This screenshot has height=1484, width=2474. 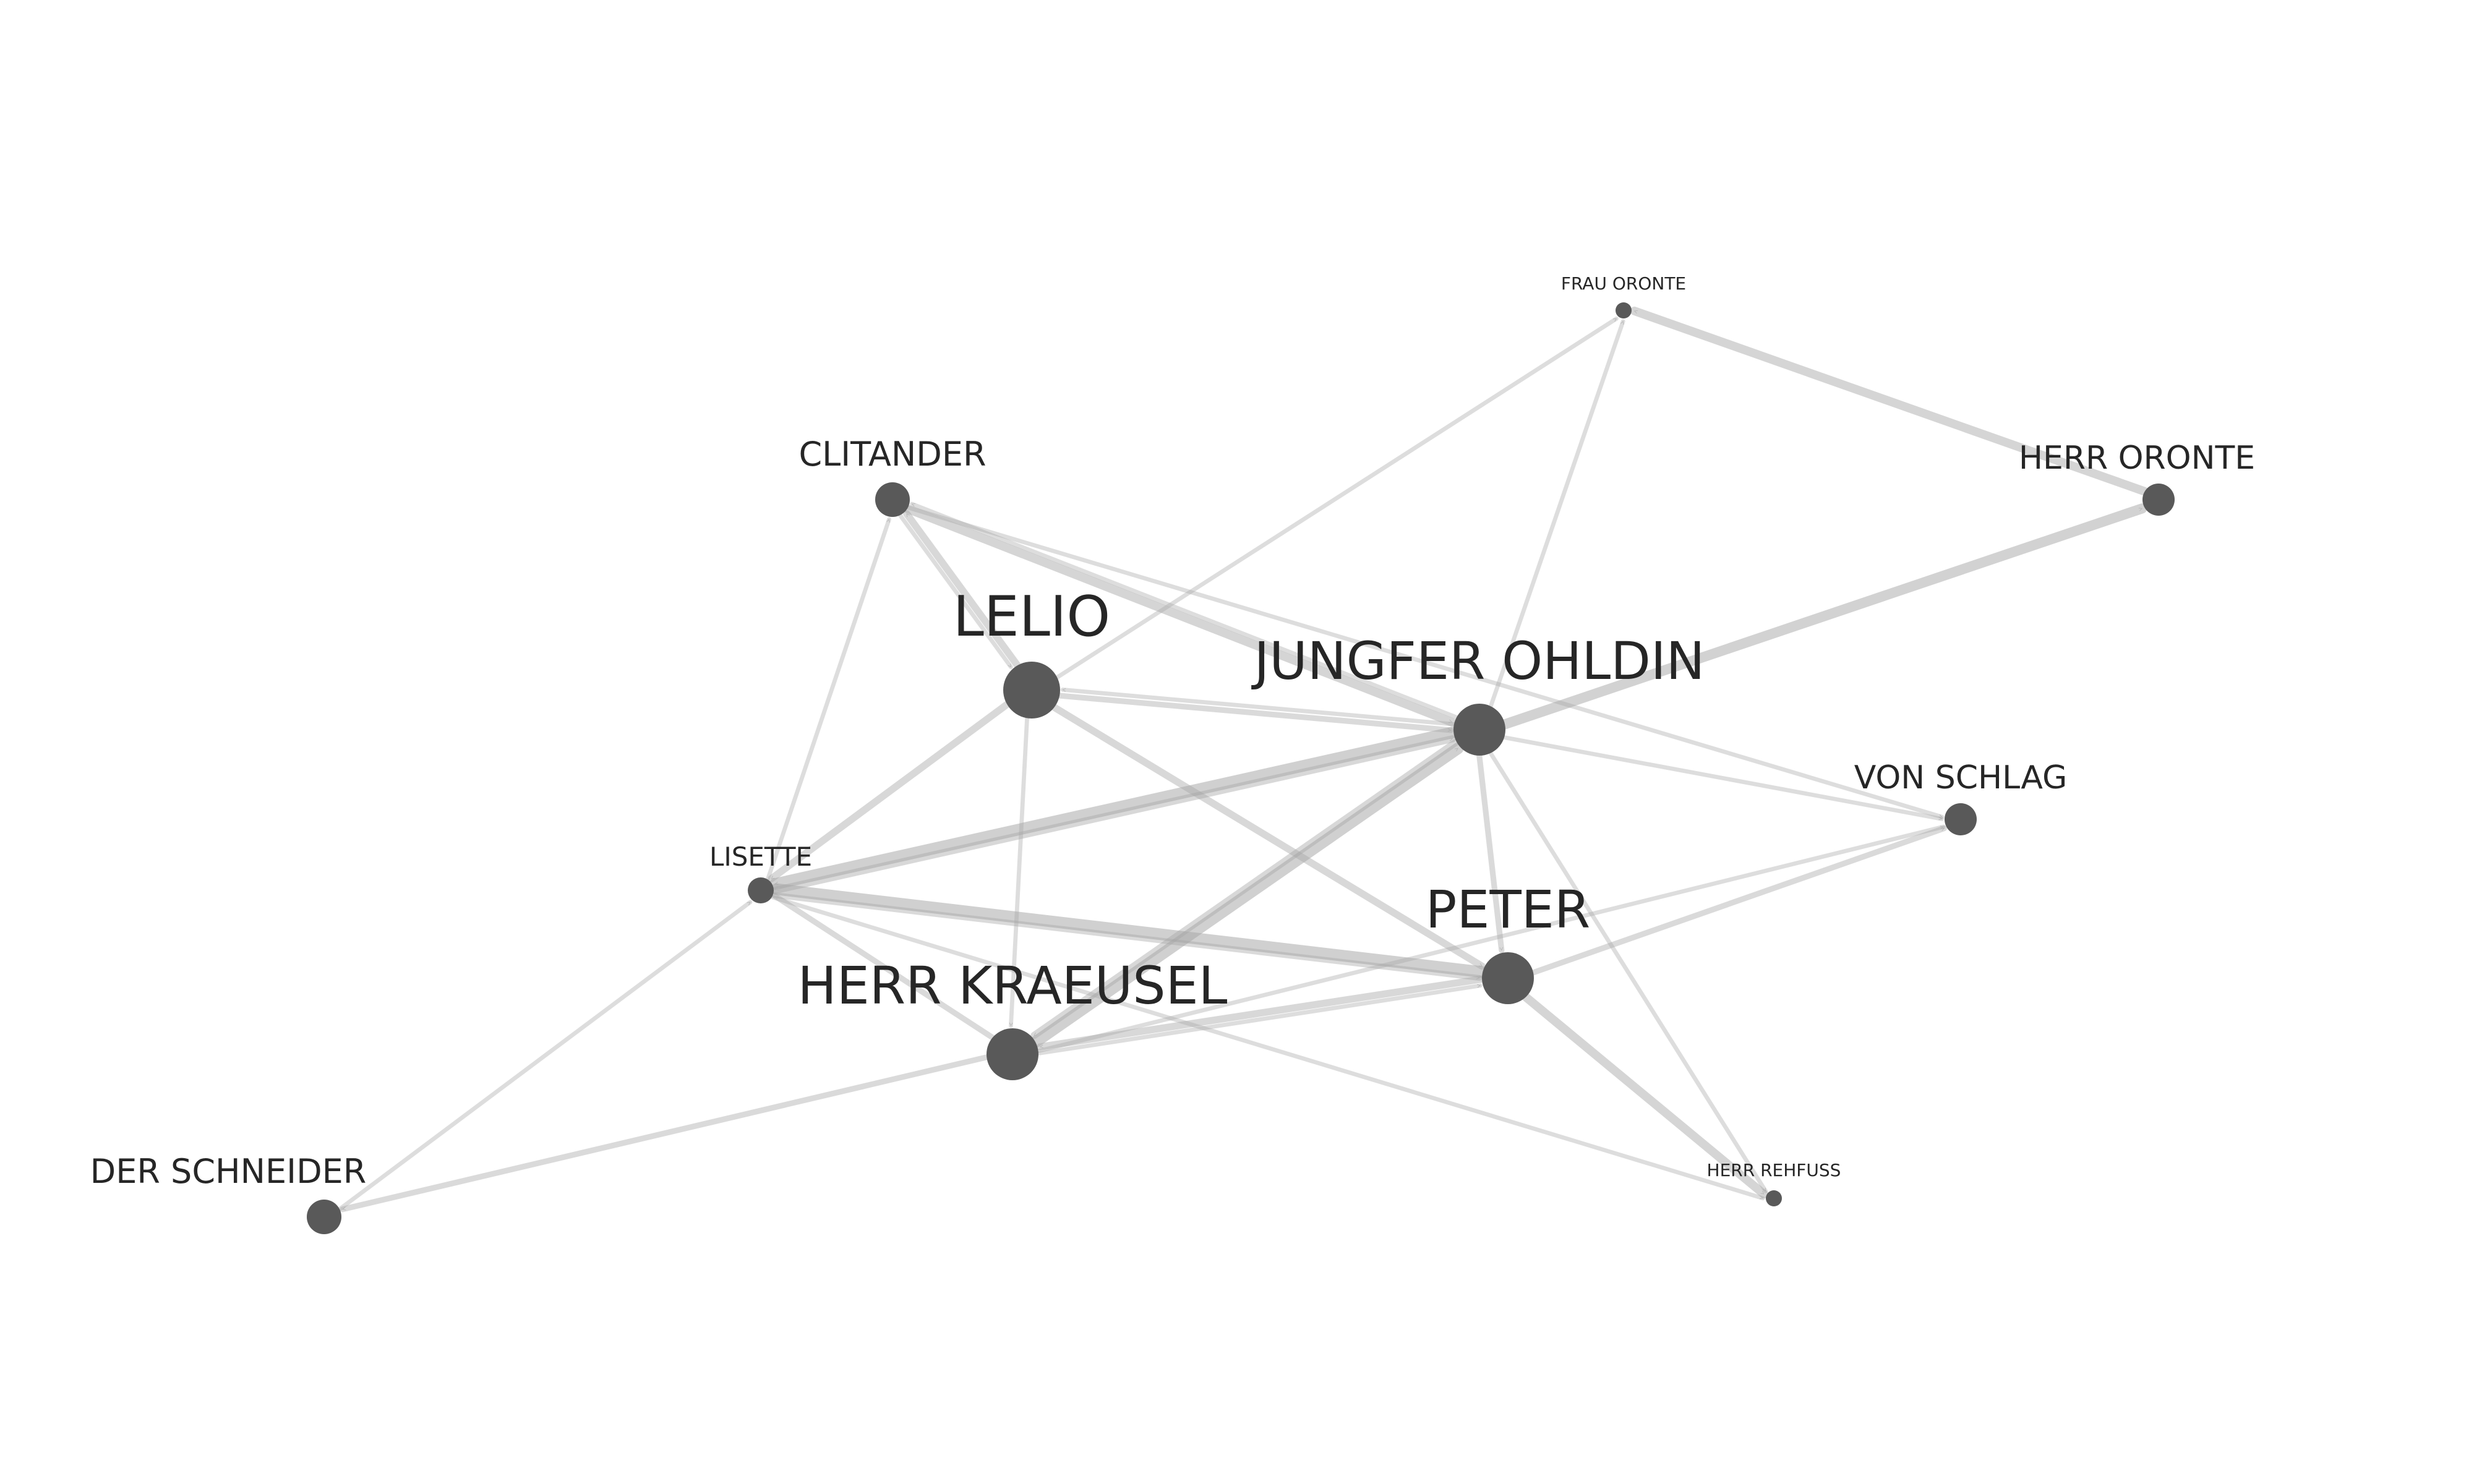 I want to click on edge-jungfer_ohldin-to-herr_oronte, so click(x=1823, y=616).